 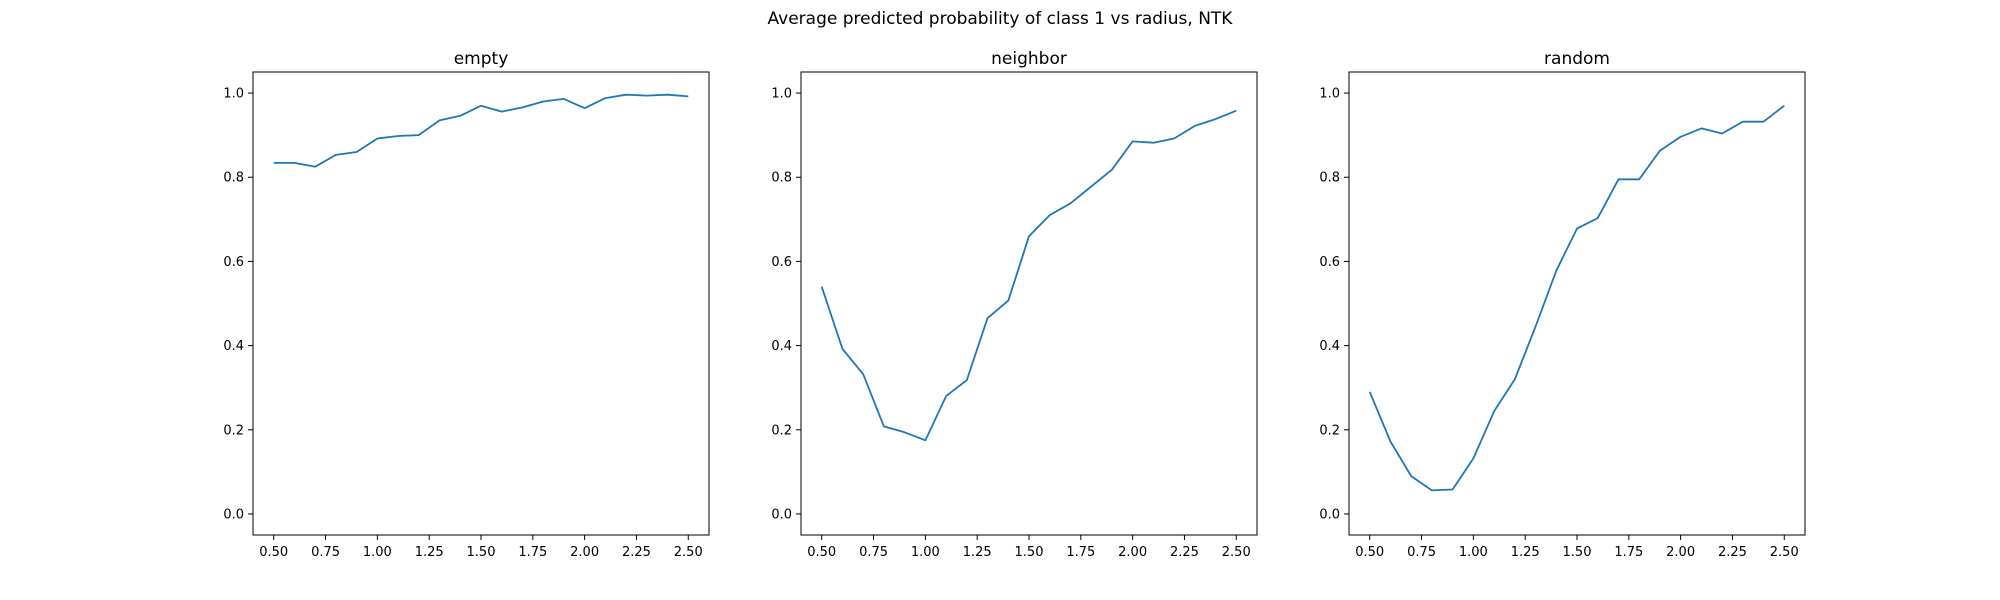 I want to click on subplot-title: neighbor, so click(x=1029, y=59).